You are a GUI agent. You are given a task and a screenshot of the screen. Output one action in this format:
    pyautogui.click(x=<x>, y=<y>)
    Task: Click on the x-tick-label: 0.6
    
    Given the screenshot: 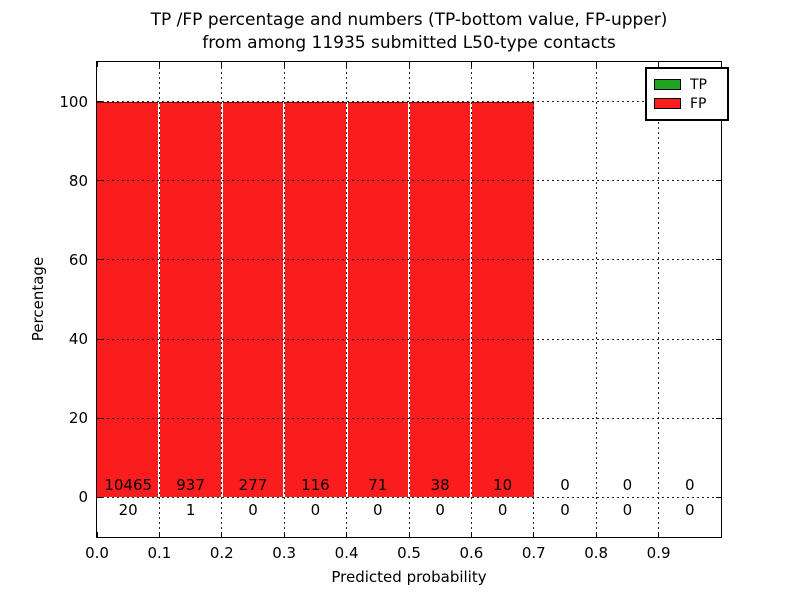 What is the action you would take?
    pyautogui.click(x=471, y=553)
    